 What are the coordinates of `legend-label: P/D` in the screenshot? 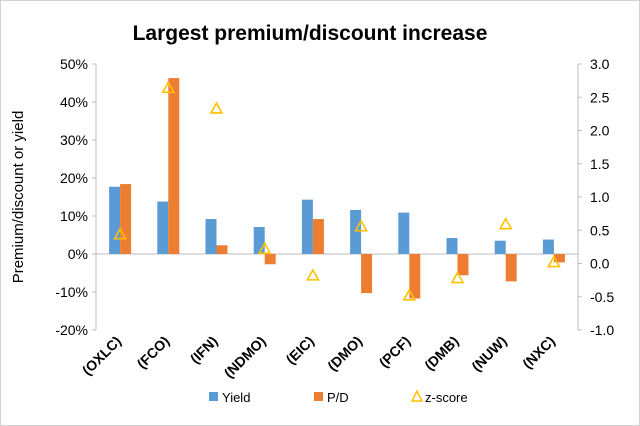 It's located at (338, 397).